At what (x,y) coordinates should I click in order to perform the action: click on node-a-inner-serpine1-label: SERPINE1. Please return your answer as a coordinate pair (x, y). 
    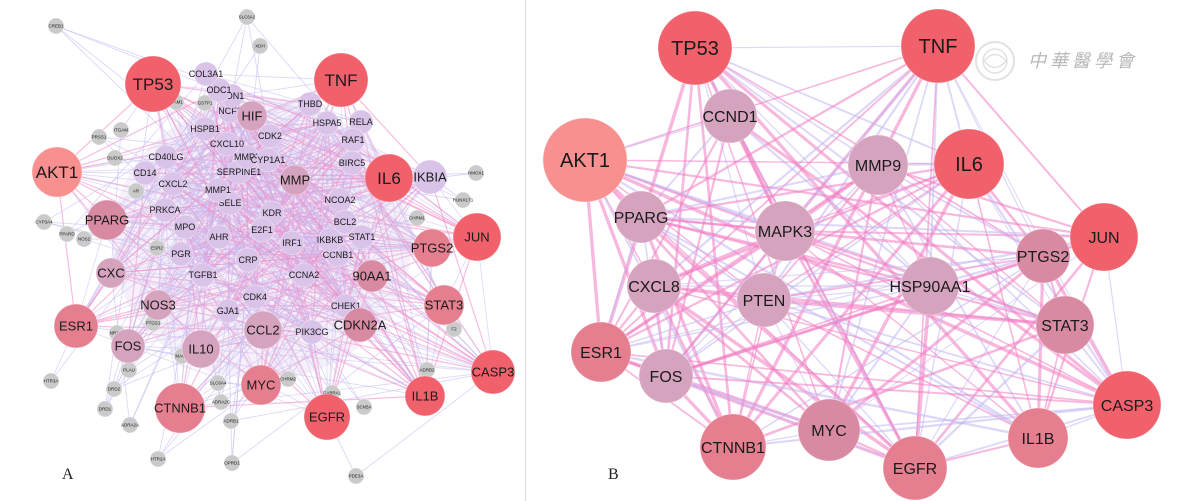
    Looking at the image, I should click on (239, 172).